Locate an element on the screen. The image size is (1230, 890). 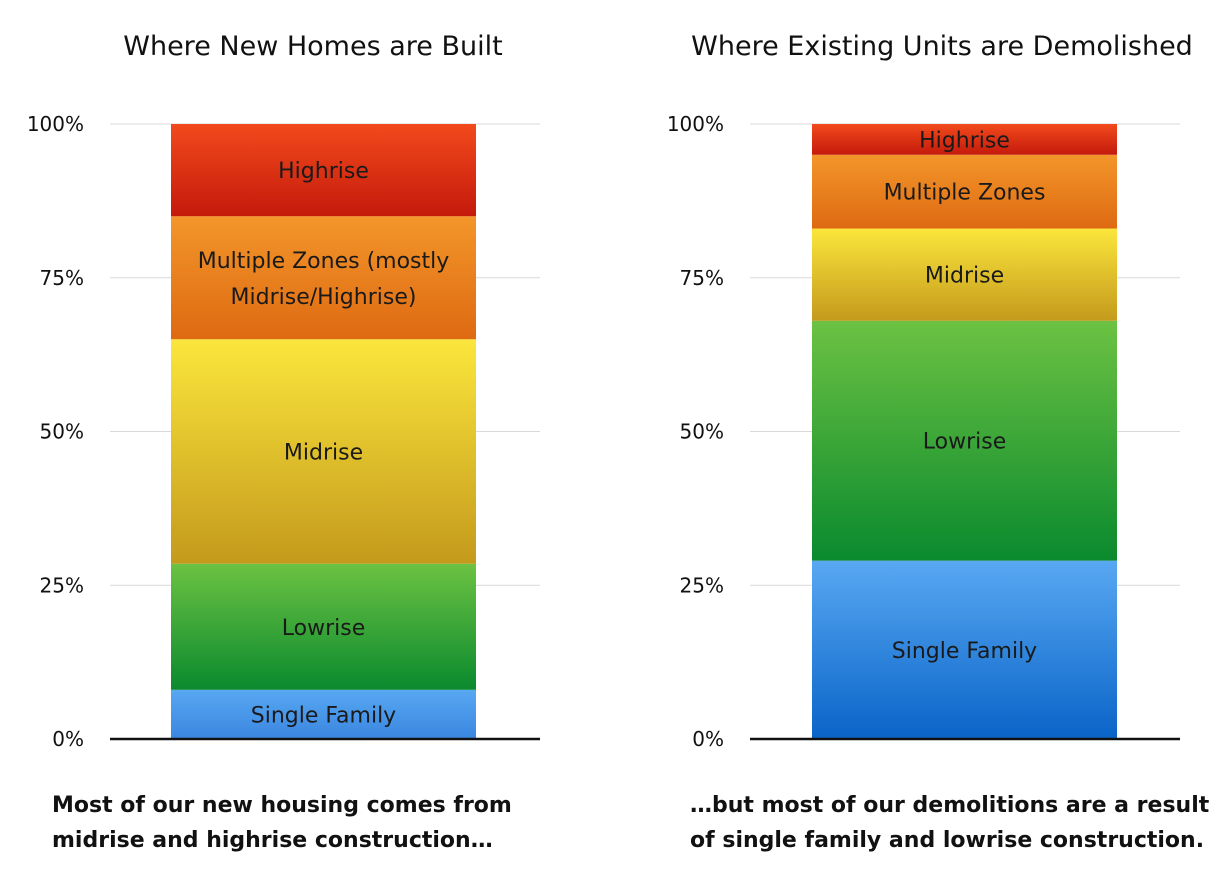
caption-left-line-1: Most of our new housing comes from is located at coordinates (282, 805).